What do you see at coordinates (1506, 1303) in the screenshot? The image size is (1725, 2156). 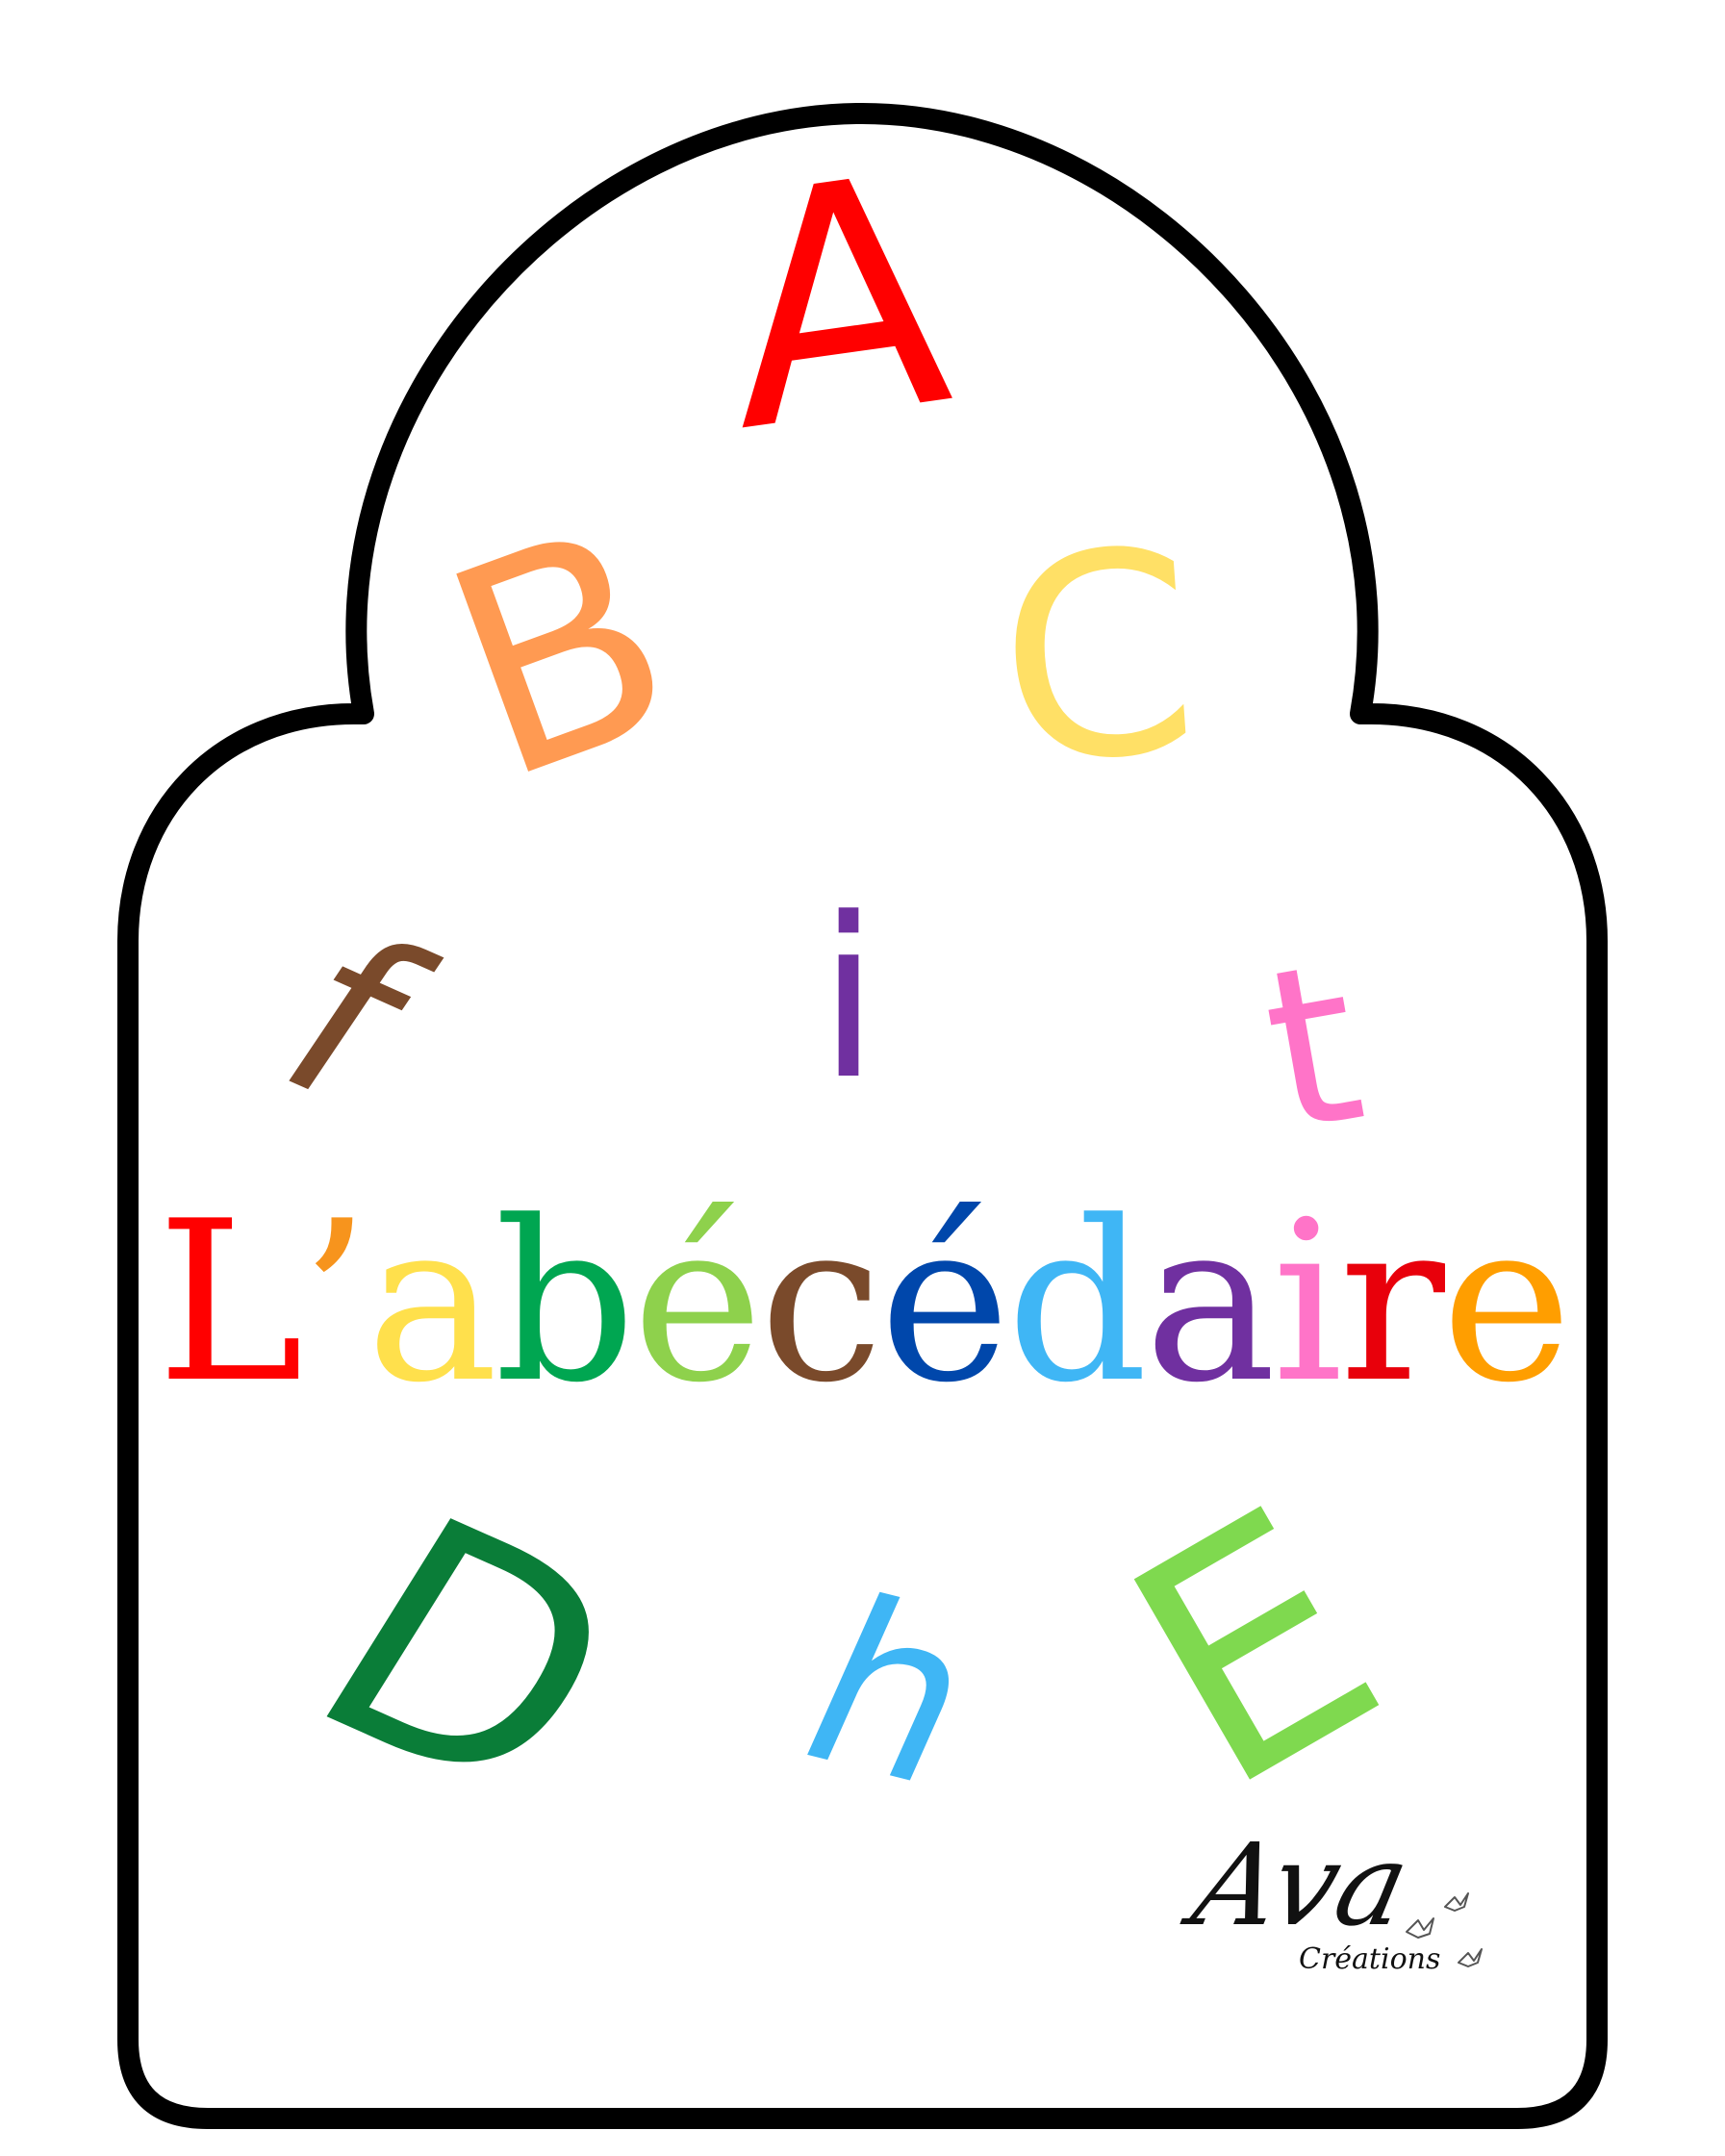 I see `title-character: e` at bounding box center [1506, 1303].